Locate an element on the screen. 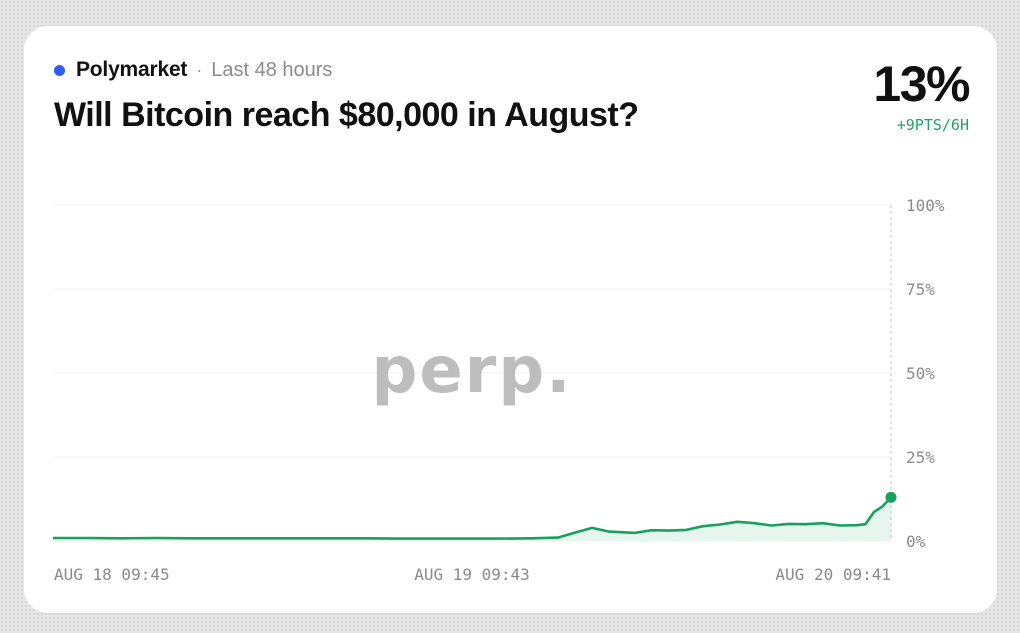  x-tick-label: AUG 19 09:43 is located at coordinates (472, 574).